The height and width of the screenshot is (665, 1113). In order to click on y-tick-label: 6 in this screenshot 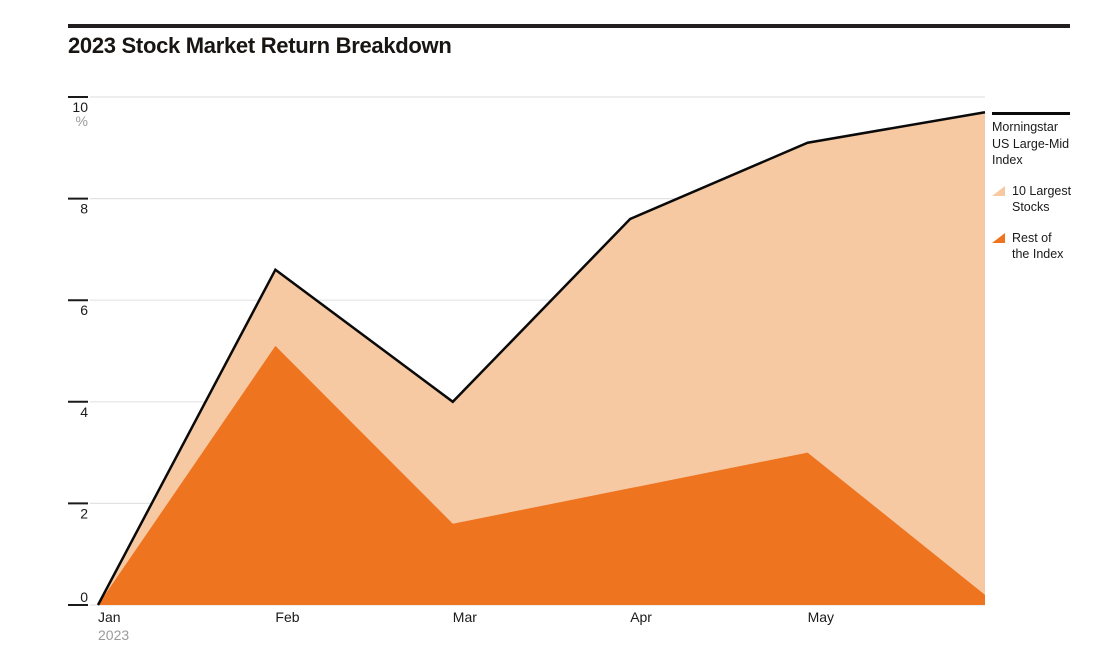, I will do `click(84, 310)`.